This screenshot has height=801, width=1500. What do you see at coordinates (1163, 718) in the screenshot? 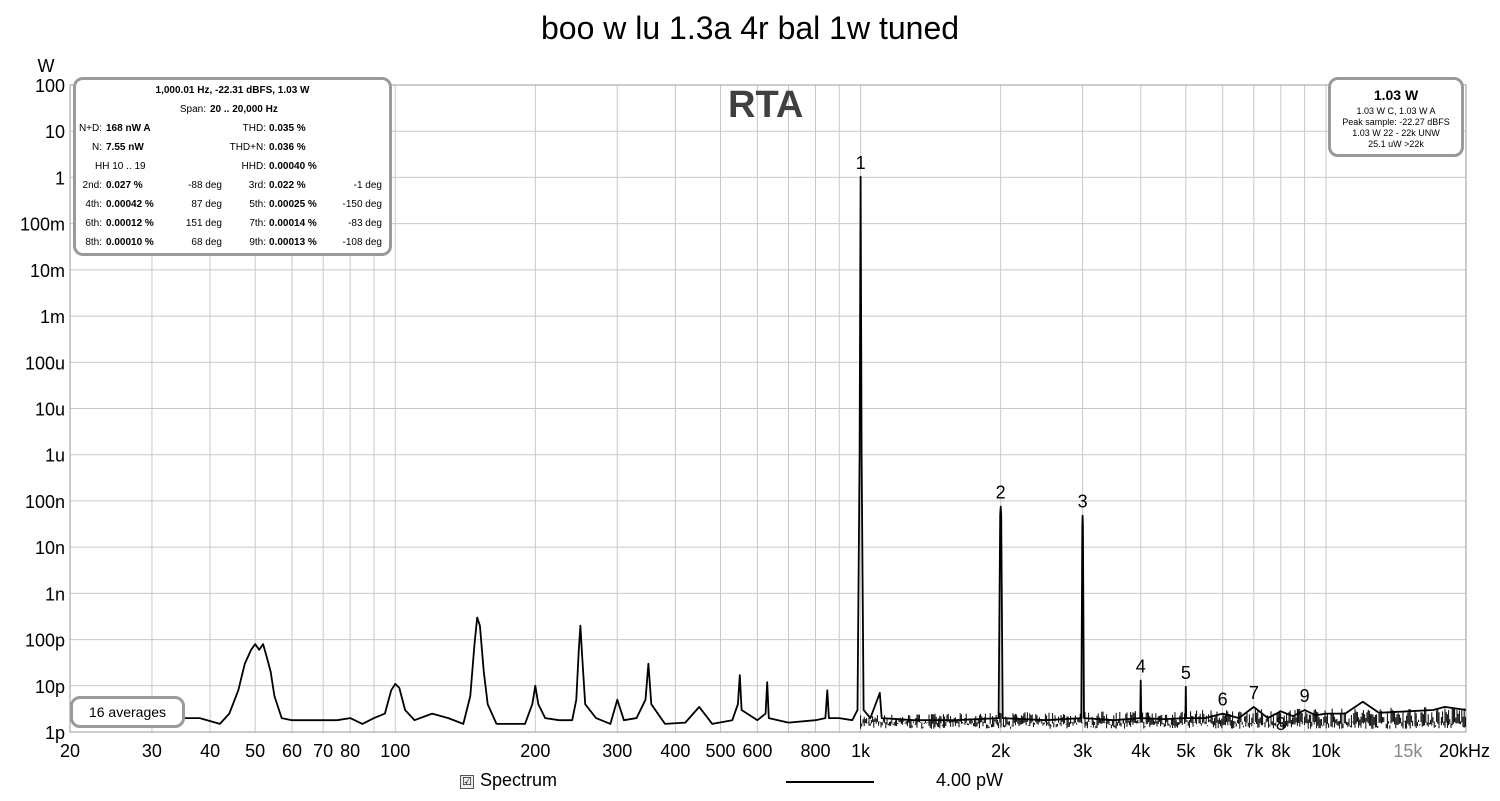
I see `noise-floor-trace` at bounding box center [1163, 718].